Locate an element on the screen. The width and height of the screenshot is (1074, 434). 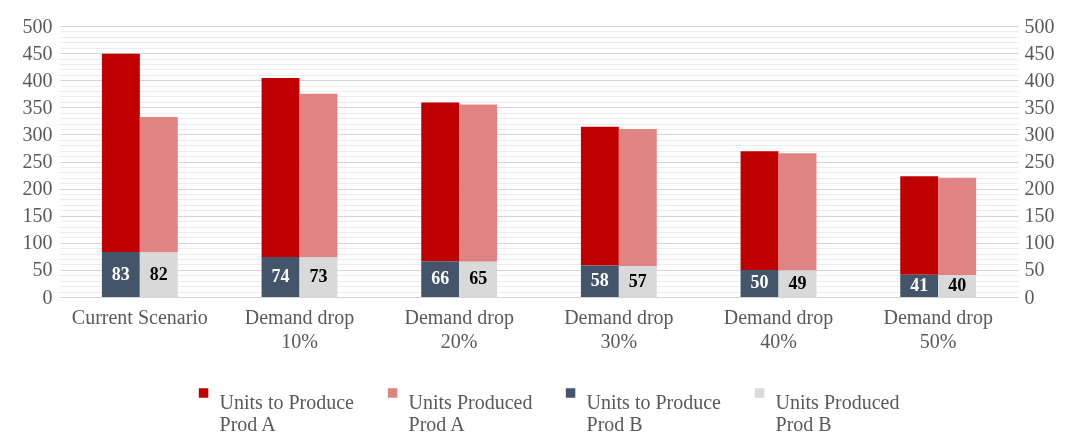
y2-tick-label: 250 is located at coordinates (1039, 161).